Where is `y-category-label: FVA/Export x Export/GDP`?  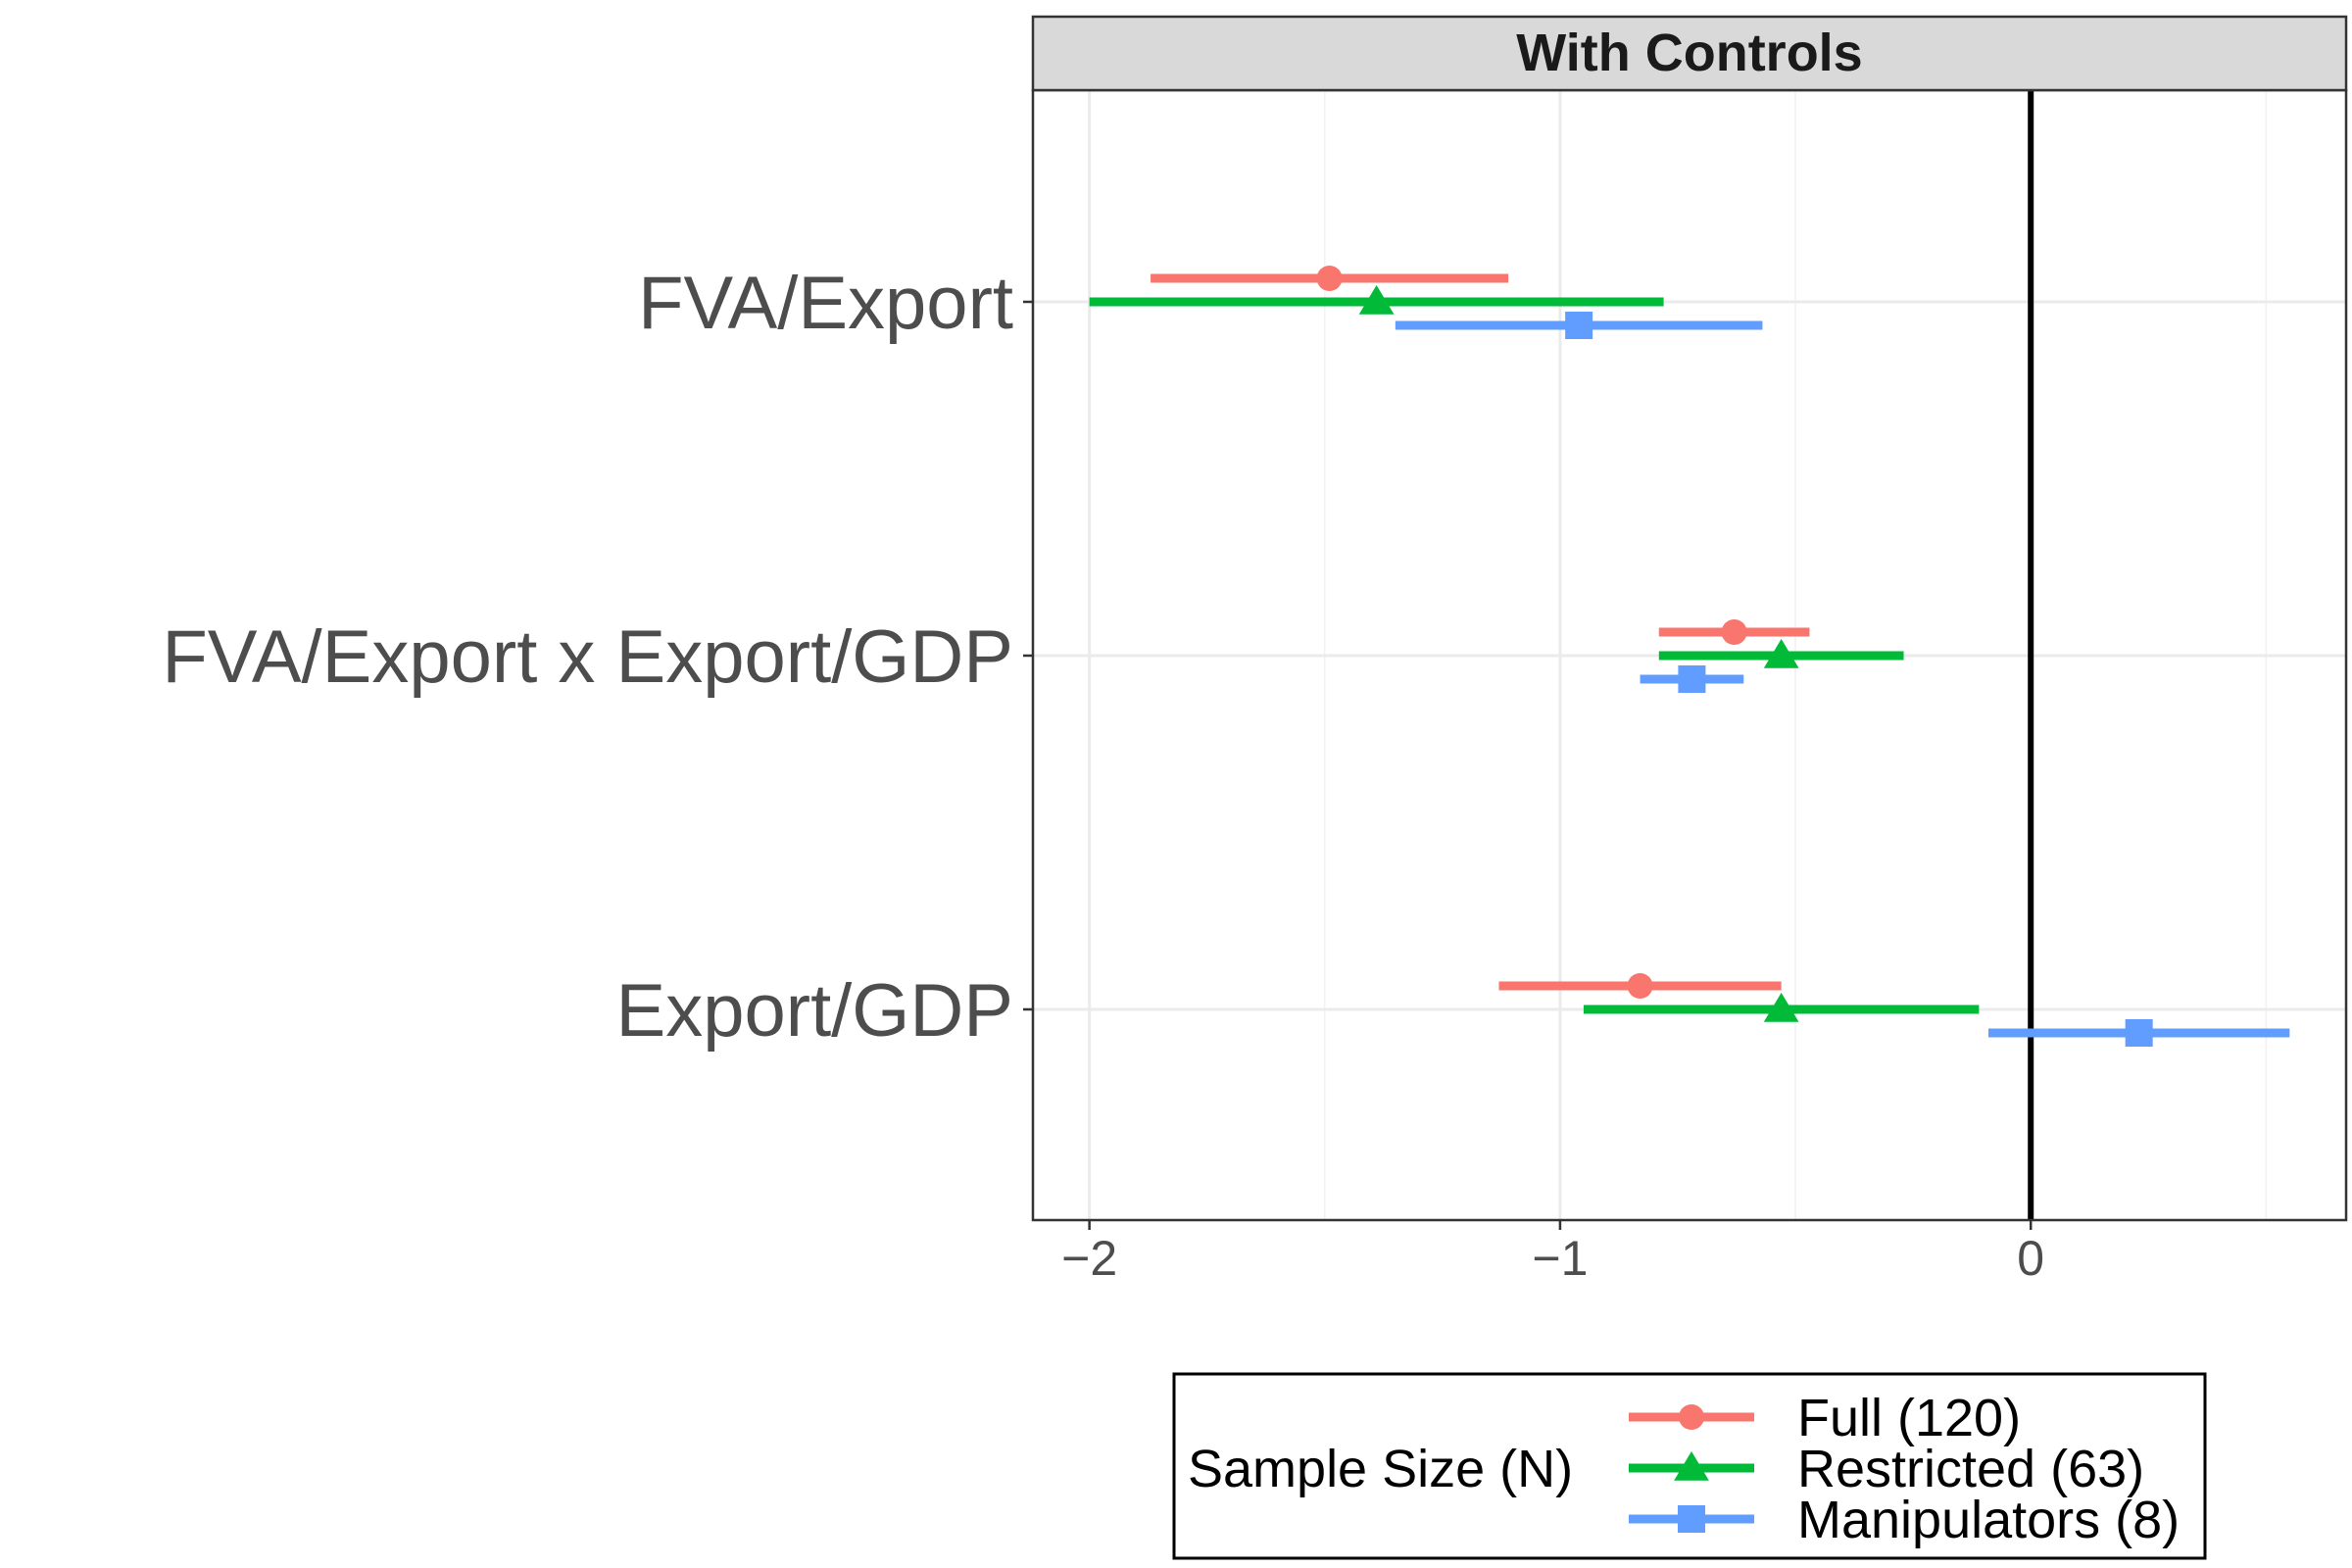
y-category-label: FVA/Export x Export/GDP is located at coordinates (587, 657).